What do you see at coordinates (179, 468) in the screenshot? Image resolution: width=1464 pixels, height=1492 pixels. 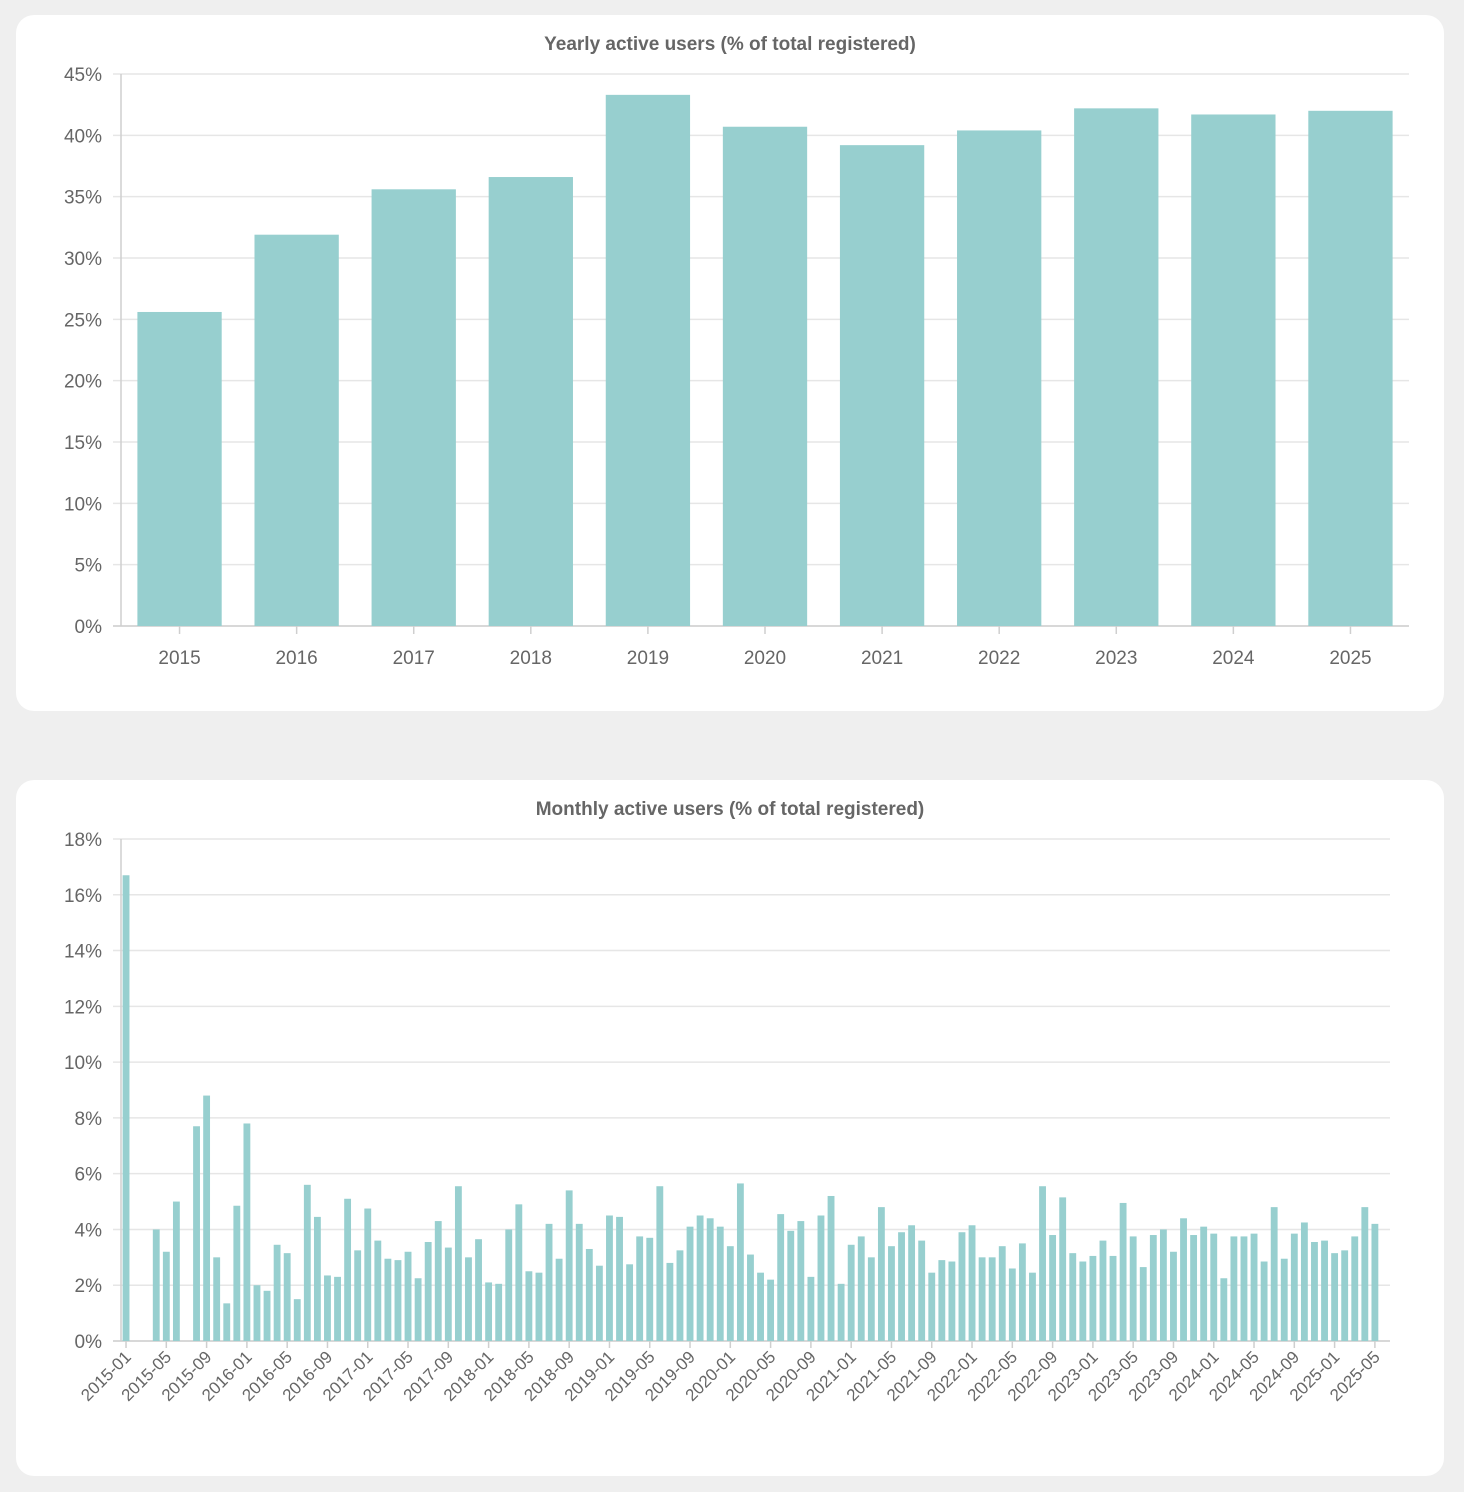 I see `bar-2015` at bounding box center [179, 468].